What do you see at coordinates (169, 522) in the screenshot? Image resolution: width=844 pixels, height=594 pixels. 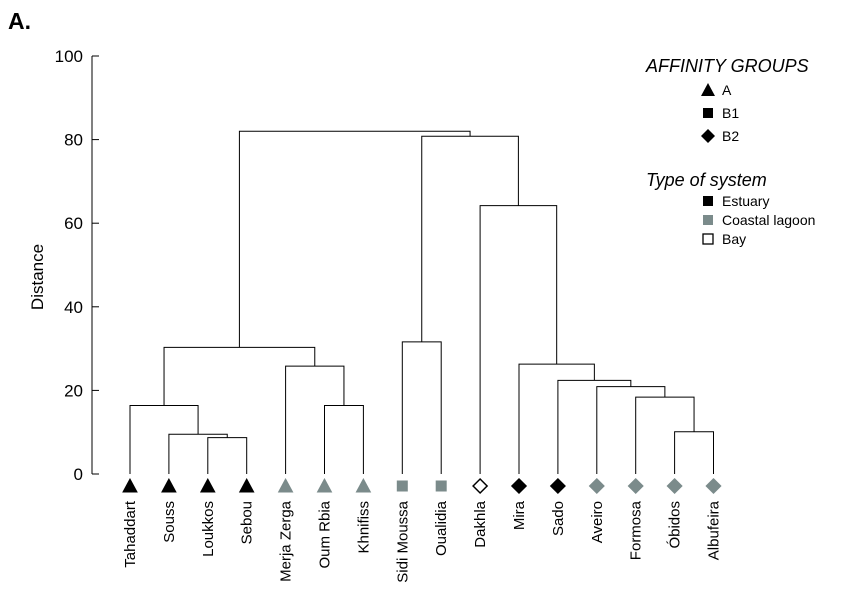 I see `leaf-label: Souss` at bounding box center [169, 522].